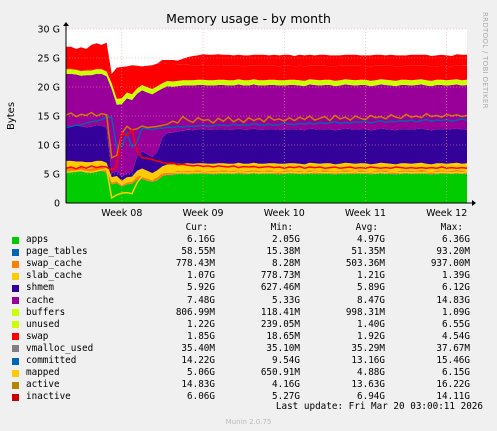 The image size is (497, 431). Describe the element at coordinates (286, 240) in the screenshot. I see `legend-min: 2.05G` at that location.